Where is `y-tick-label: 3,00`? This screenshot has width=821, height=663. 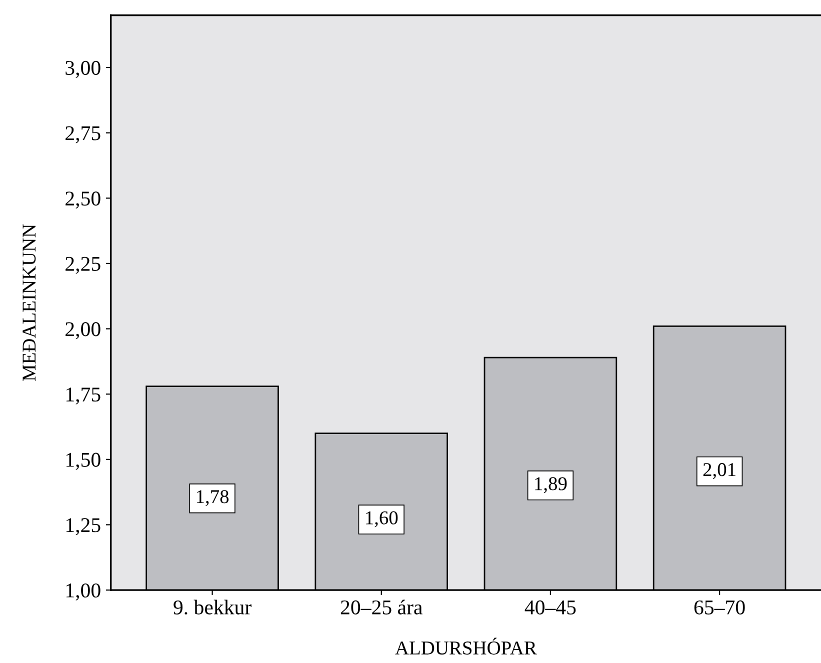 y-tick-label: 3,00 is located at coordinates (83, 69).